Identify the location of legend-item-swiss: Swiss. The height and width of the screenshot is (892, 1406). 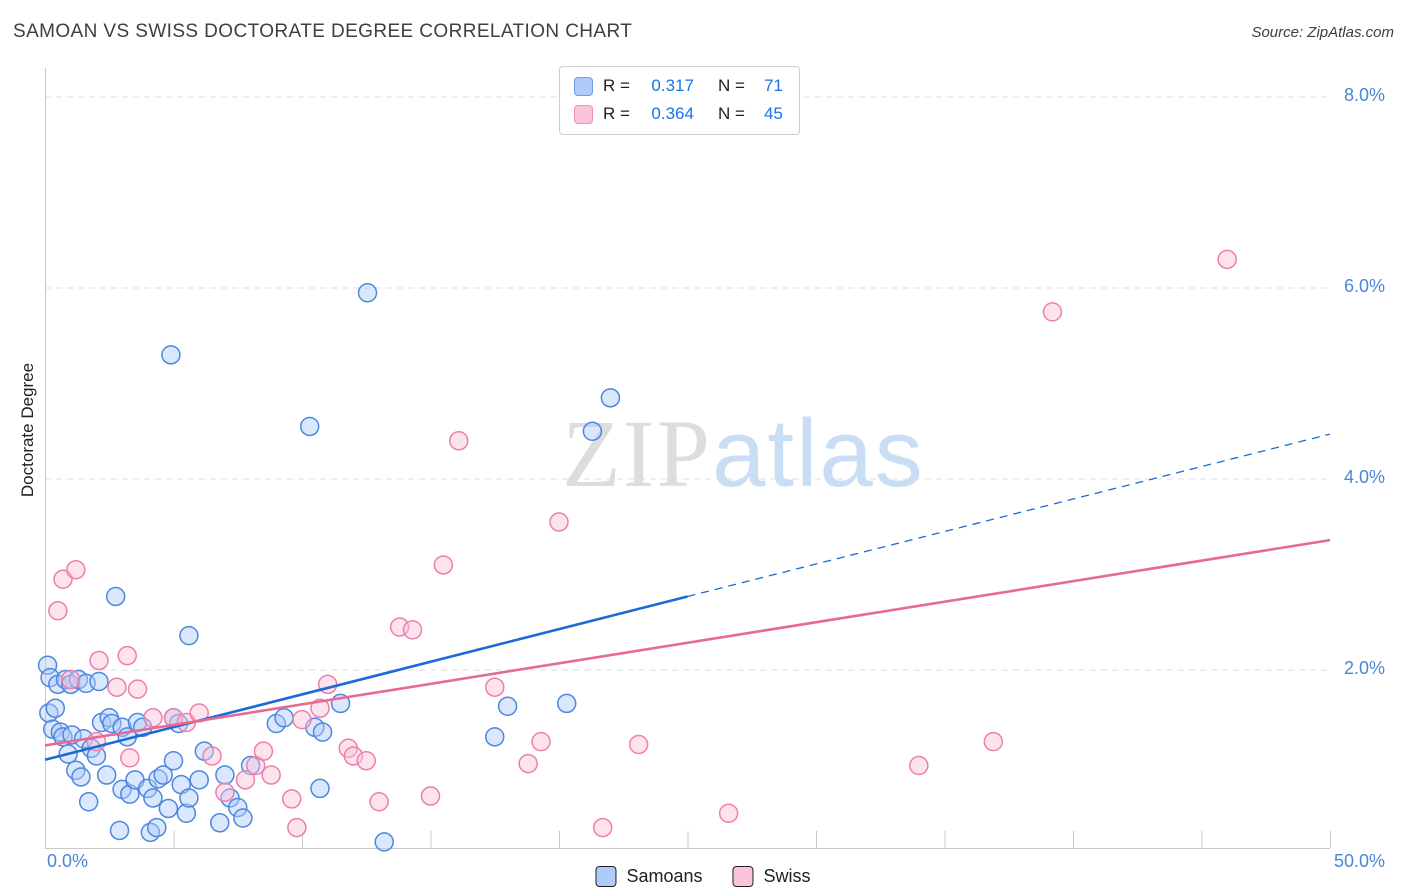
(771, 876).